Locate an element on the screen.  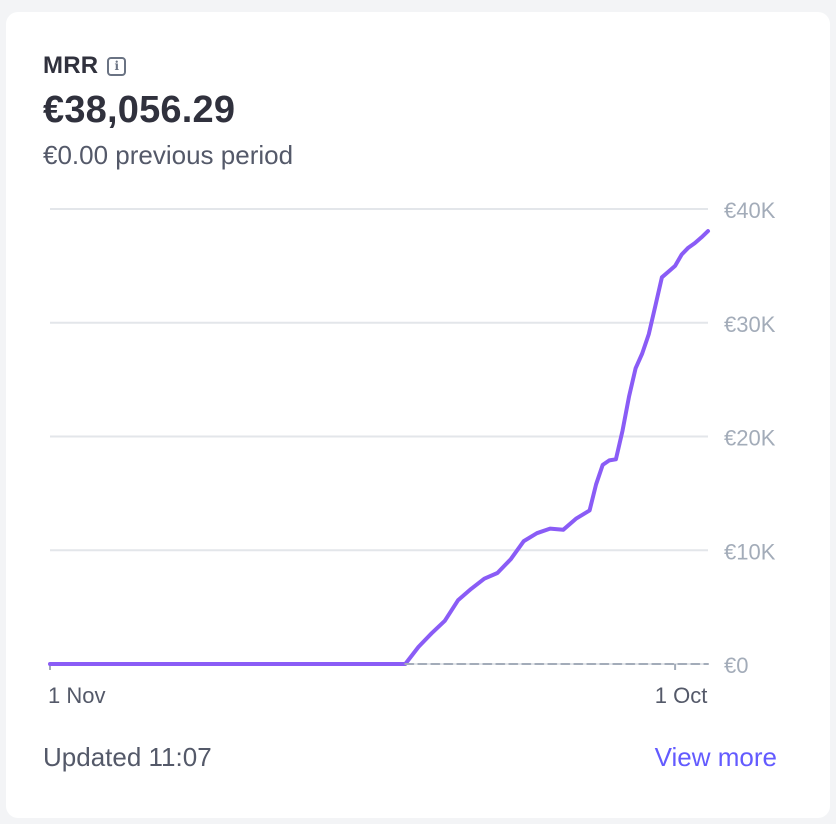
y-tick-label: €0 is located at coordinates (736, 665).